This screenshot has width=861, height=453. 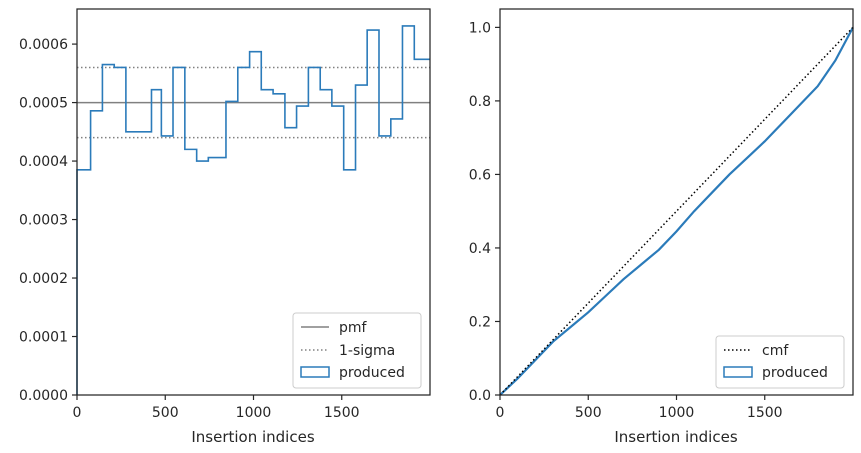 I want to click on left-x-tick-label: 1000, so click(x=254, y=413).